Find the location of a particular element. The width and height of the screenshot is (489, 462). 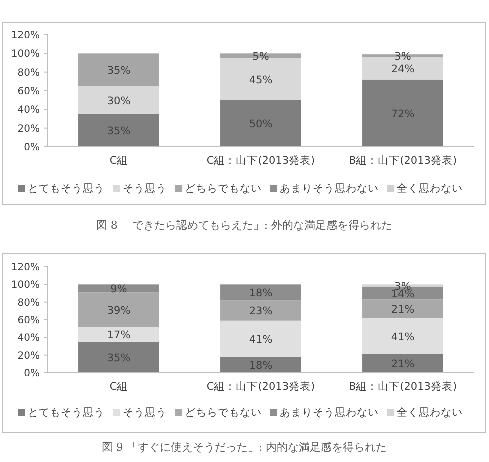

data-label: 17% is located at coordinates (119, 336).